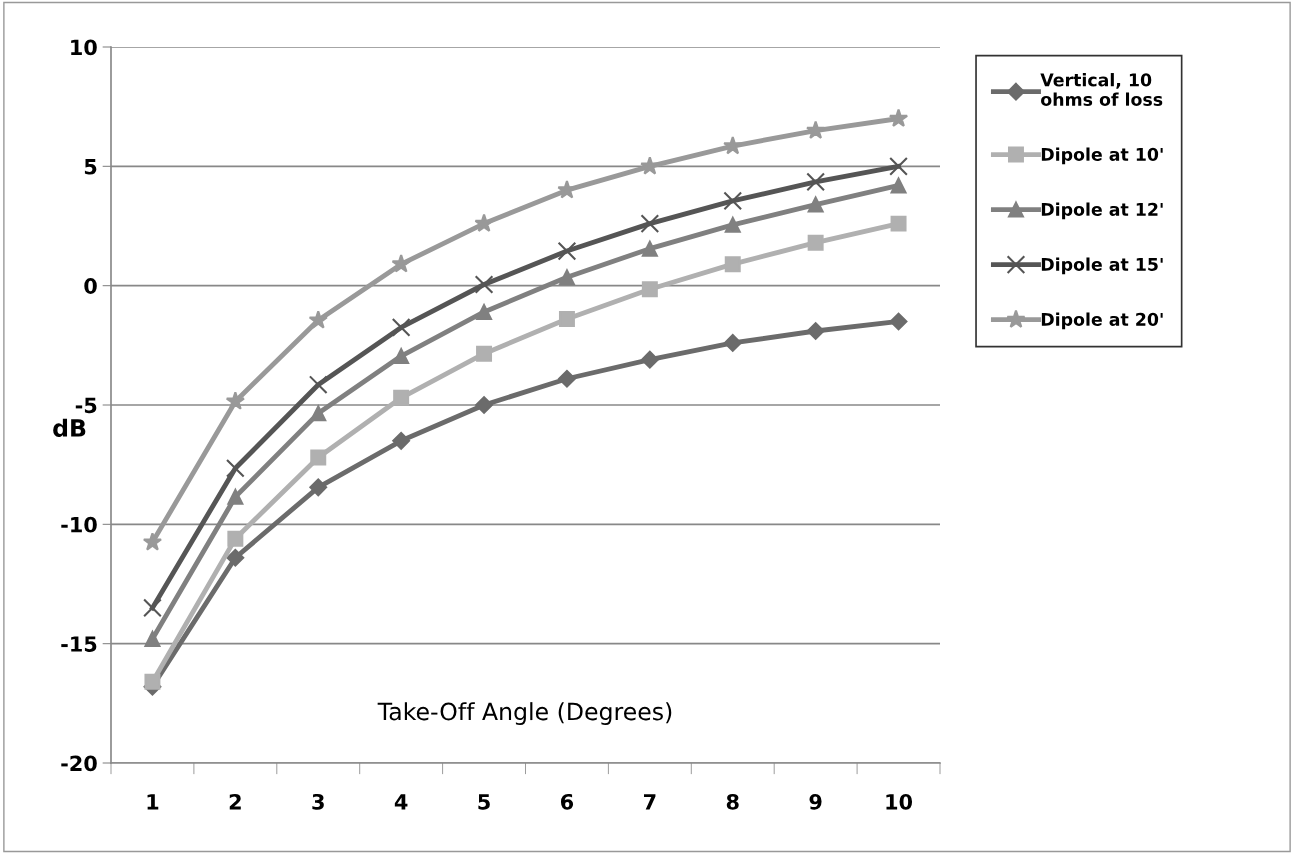  What do you see at coordinates (79, 763) in the screenshot?
I see `y-tick-label: -20` at bounding box center [79, 763].